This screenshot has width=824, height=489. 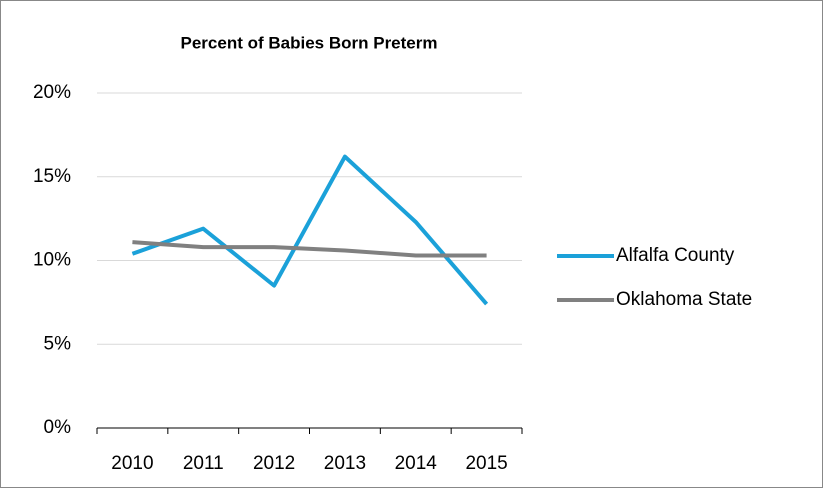 I want to click on x-tick-label: 2011, so click(x=203, y=463).